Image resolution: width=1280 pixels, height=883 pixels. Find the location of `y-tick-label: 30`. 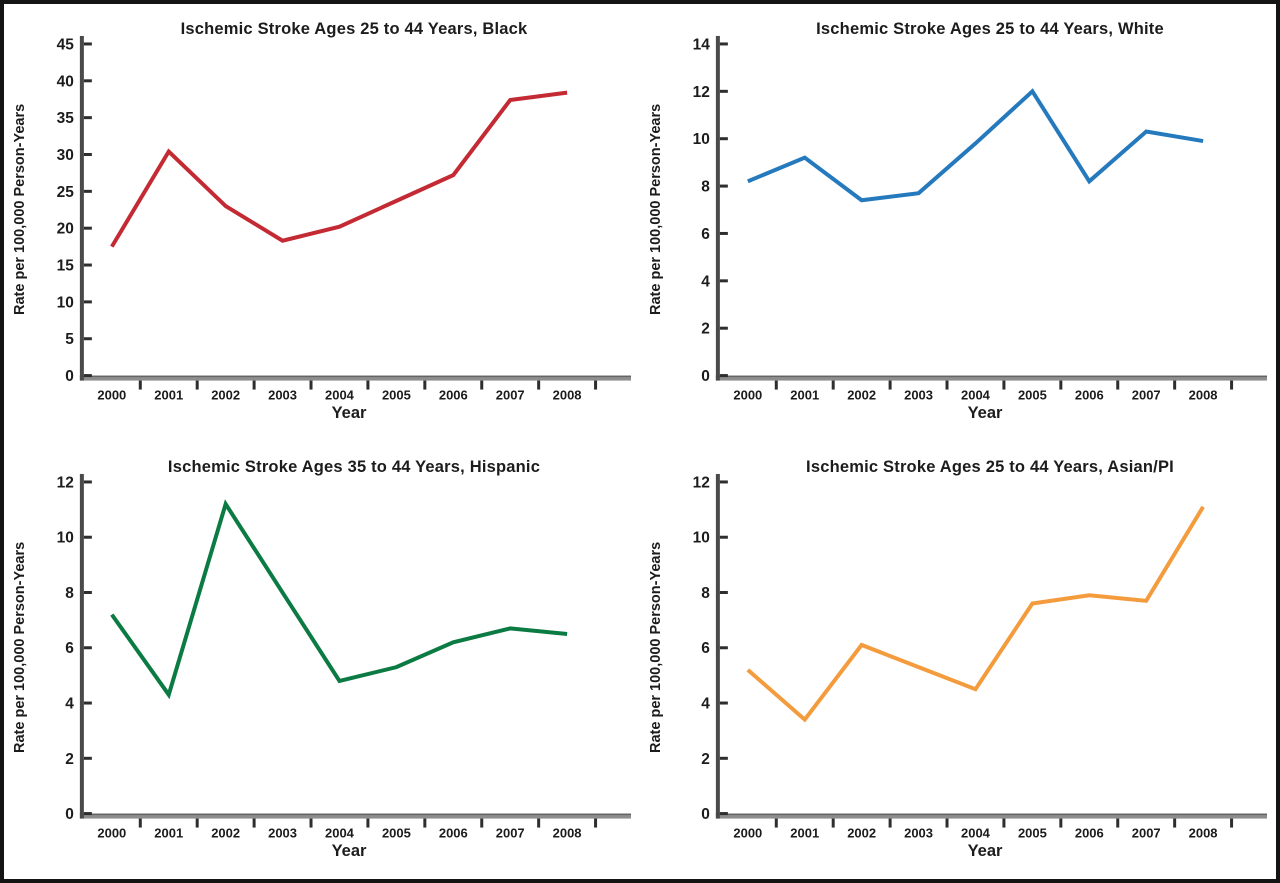

y-tick-label: 30 is located at coordinates (65, 155).